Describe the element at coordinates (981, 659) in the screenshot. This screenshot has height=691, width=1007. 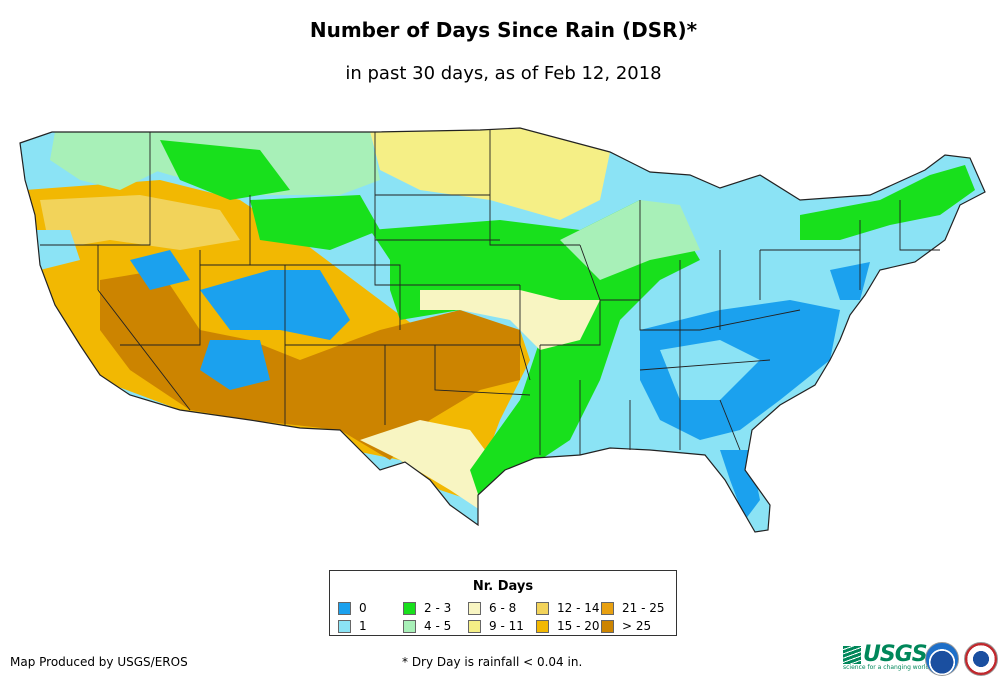
I see `nws-logo` at that location.